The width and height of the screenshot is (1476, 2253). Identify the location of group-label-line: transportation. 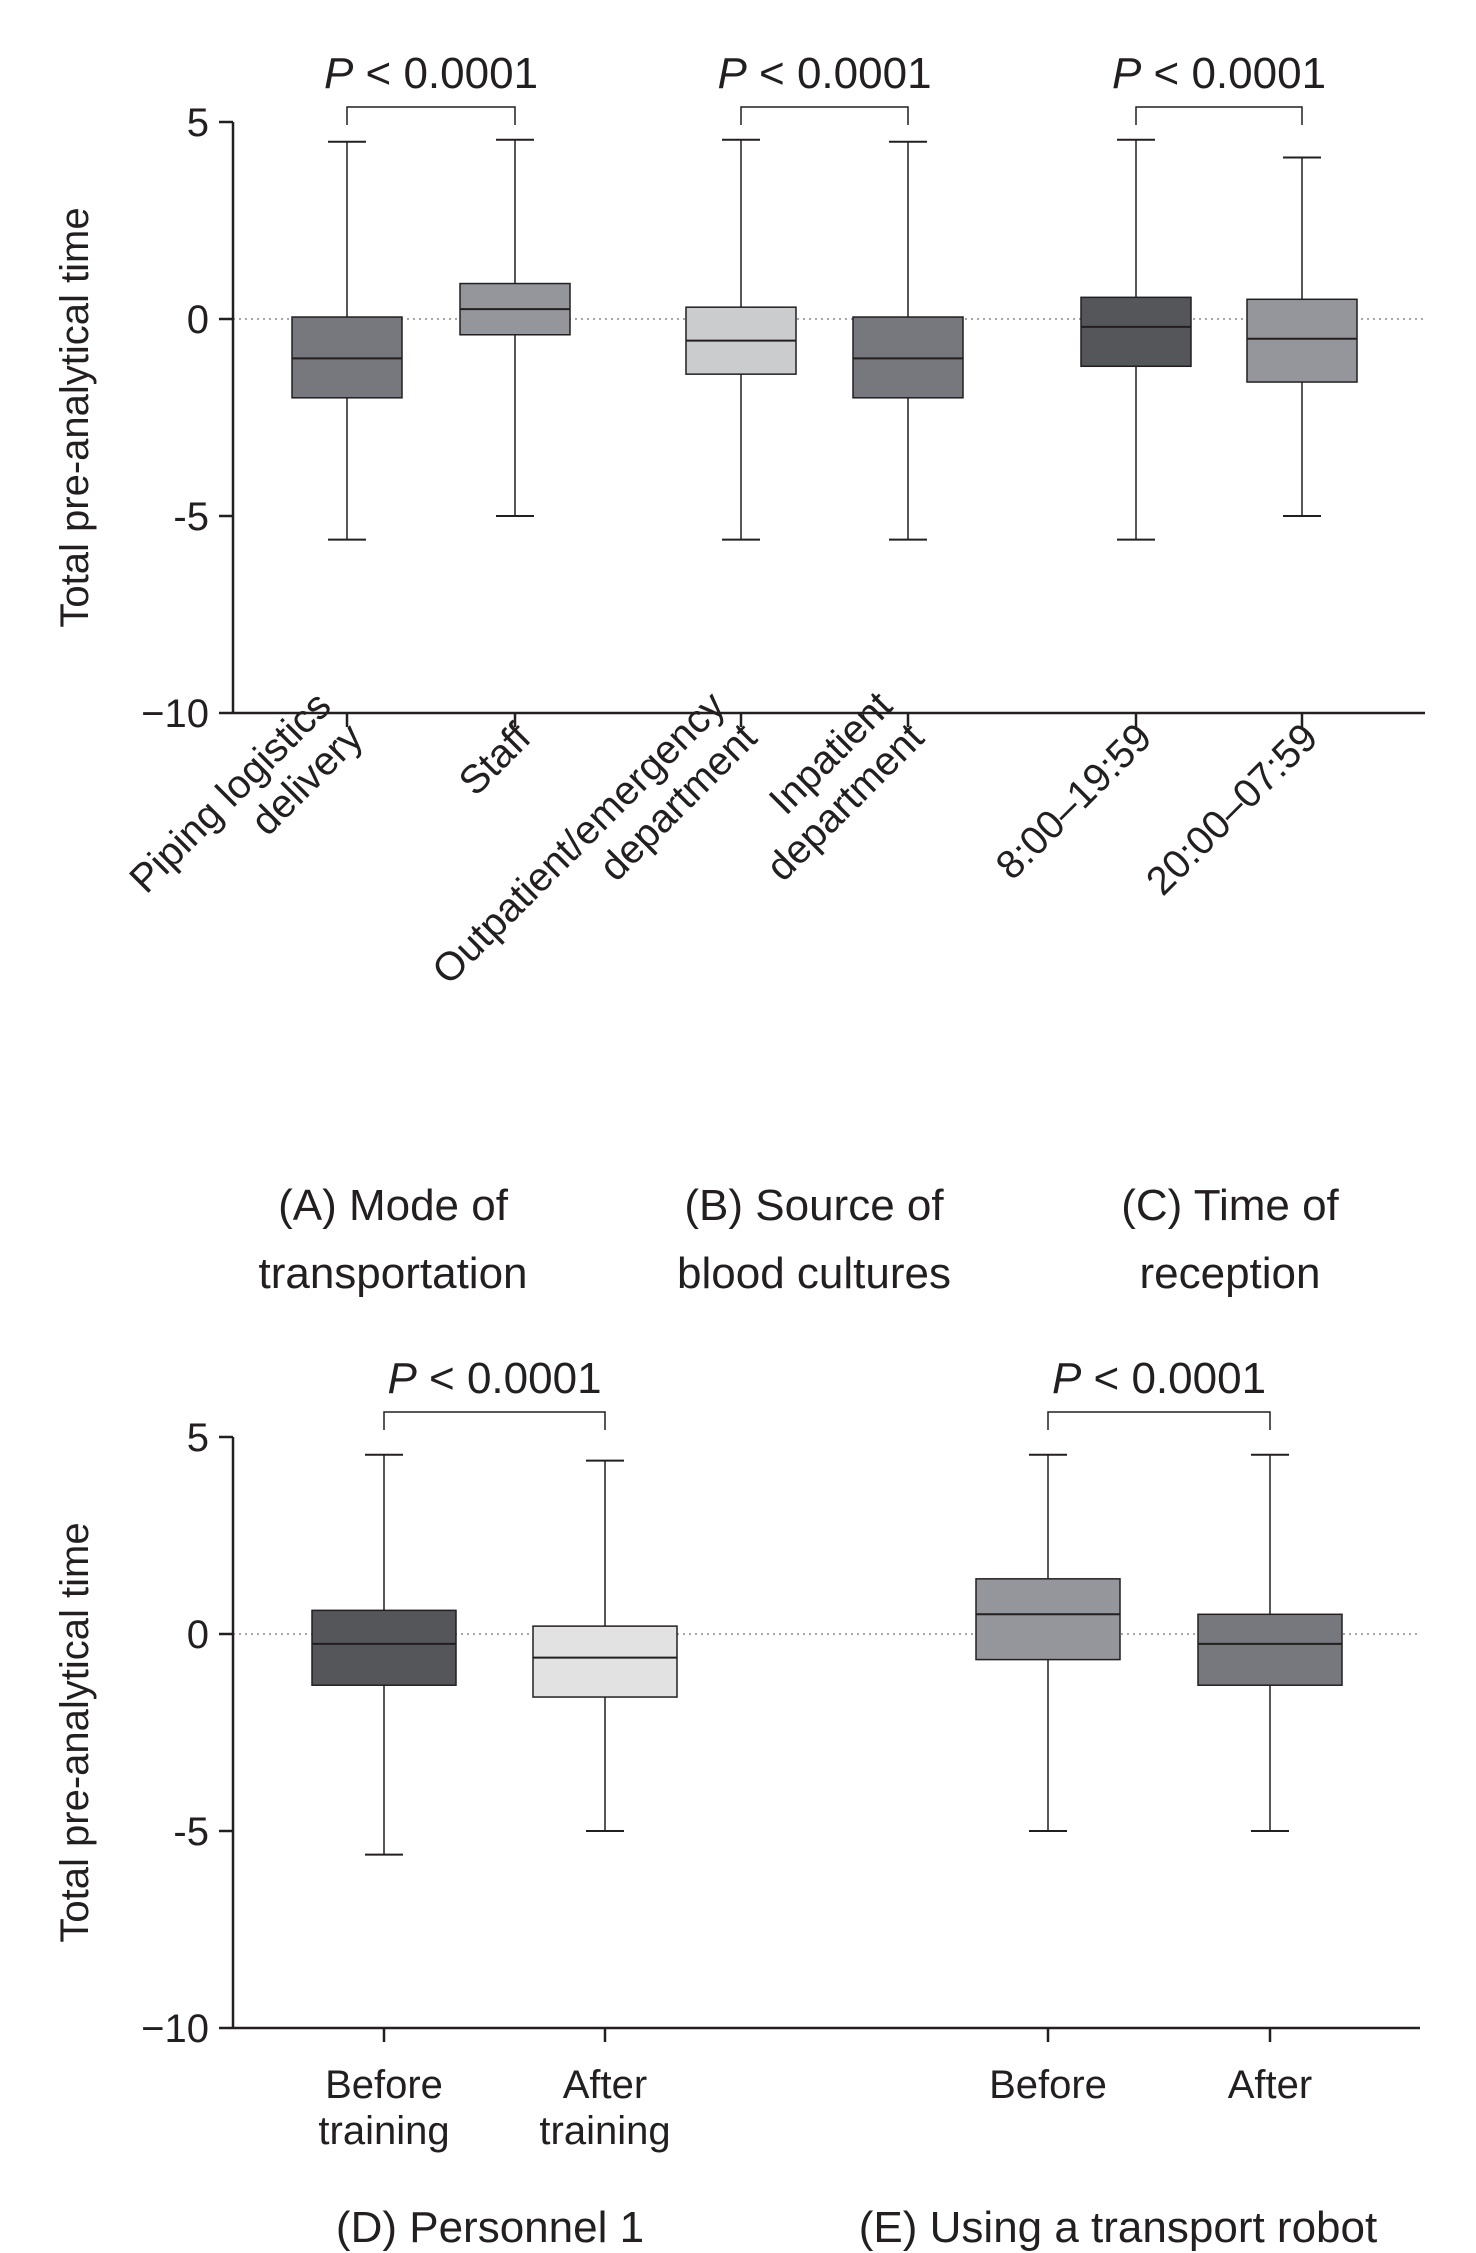
(392, 1273).